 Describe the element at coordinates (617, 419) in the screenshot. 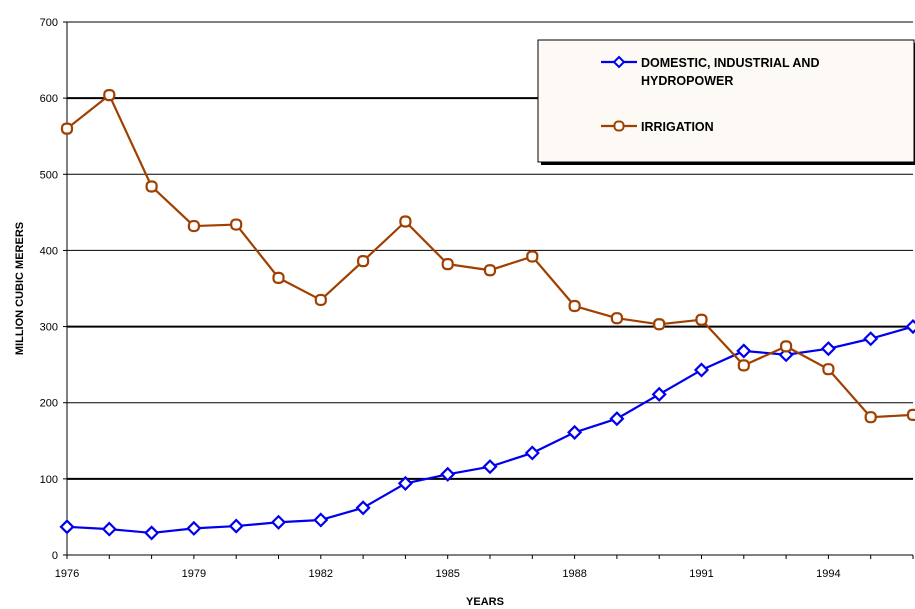

I see `data-point-domestic-1989` at that location.